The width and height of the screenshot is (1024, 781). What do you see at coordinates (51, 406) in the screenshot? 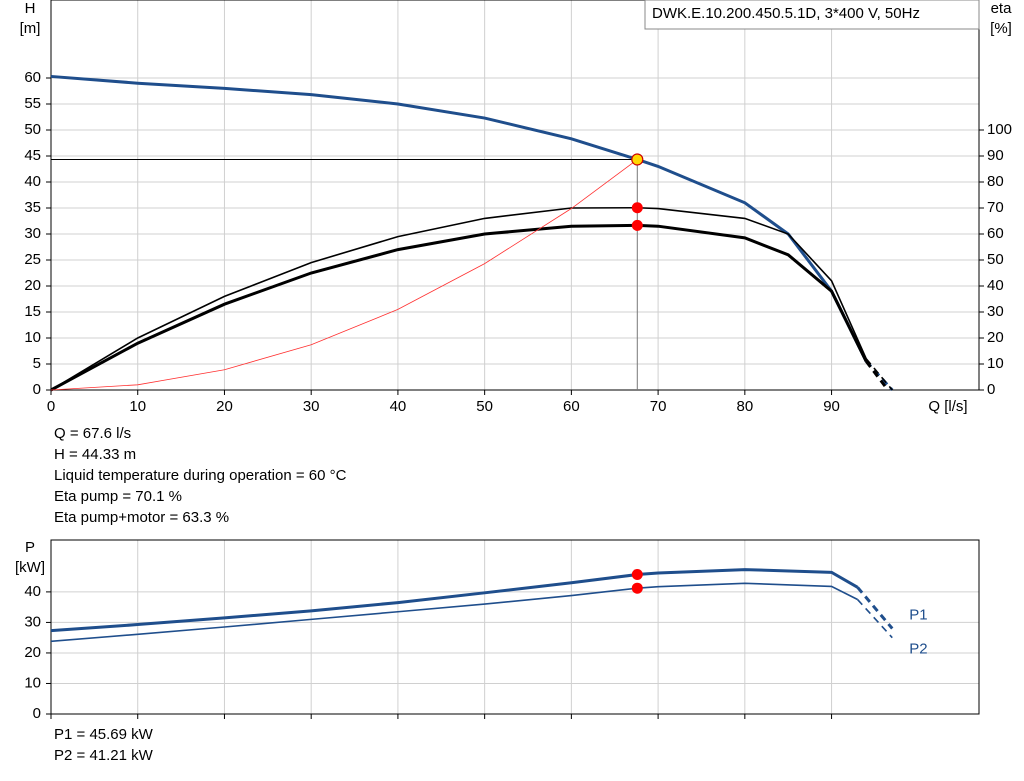
I see `x-tick-label: 0` at bounding box center [51, 406].